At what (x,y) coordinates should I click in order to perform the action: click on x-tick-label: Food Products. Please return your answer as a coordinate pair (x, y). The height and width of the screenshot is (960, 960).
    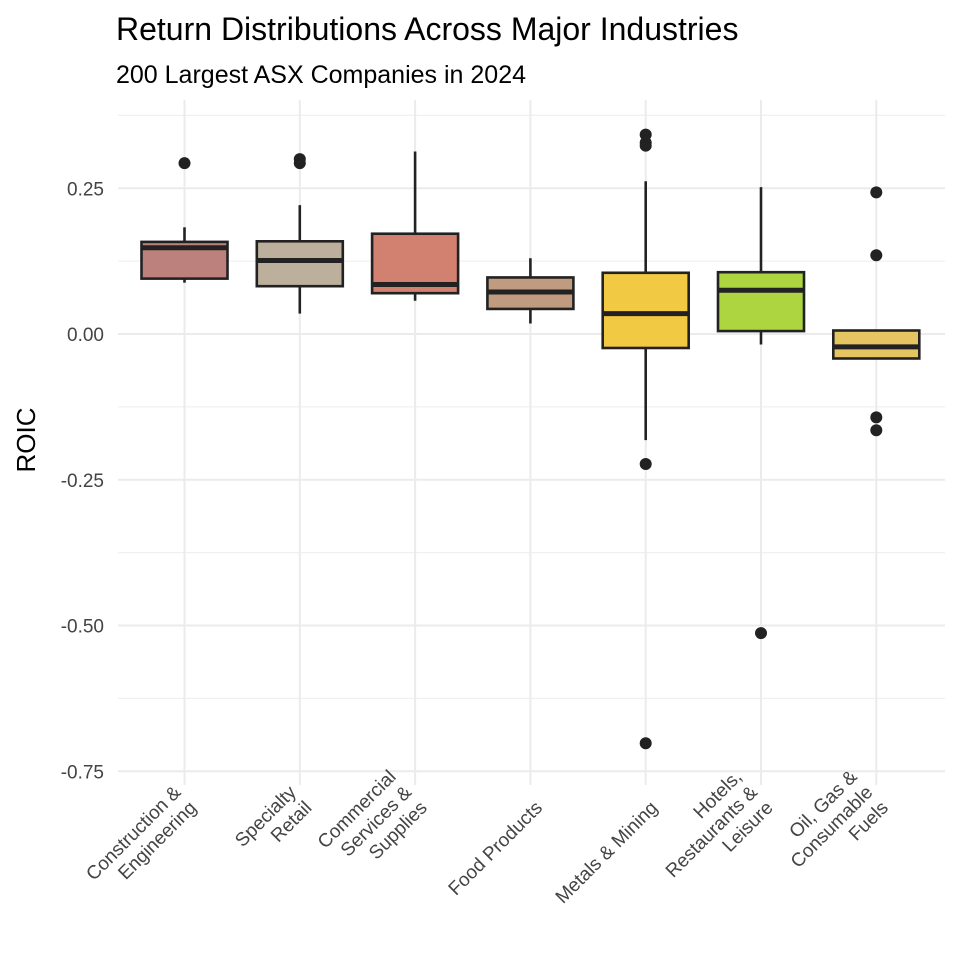
    Looking at the image, I should click on (496, 849).